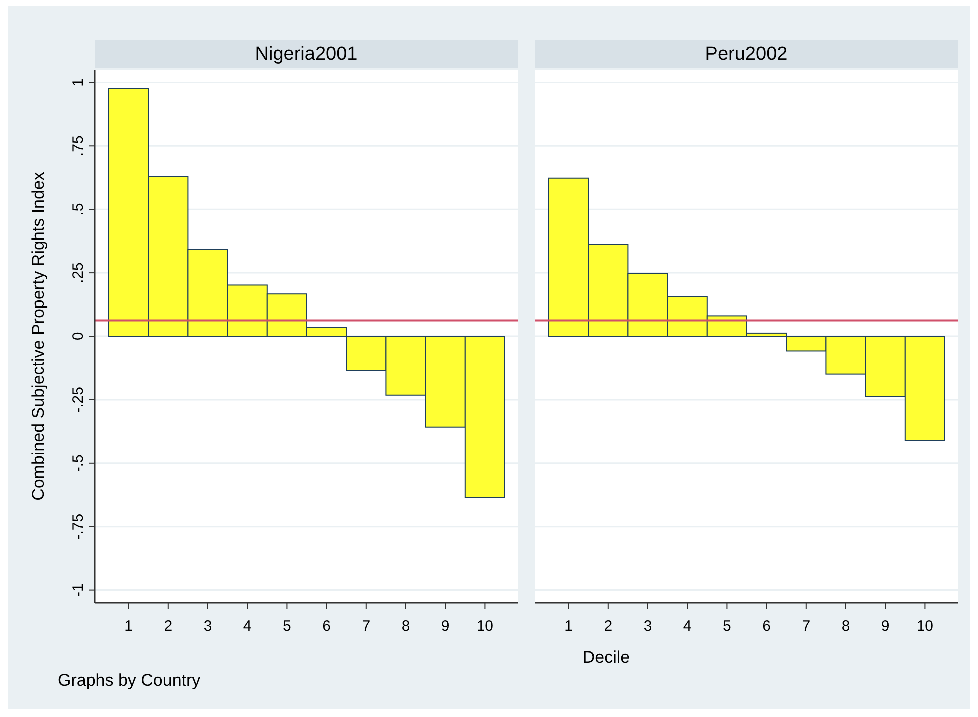 The height and width of the screenshot is (717, 978). What do you see at coordinates (306, 54) in the screenshot?
I see `chart-title: Nigeria2001` at bounding box center [306, 54].